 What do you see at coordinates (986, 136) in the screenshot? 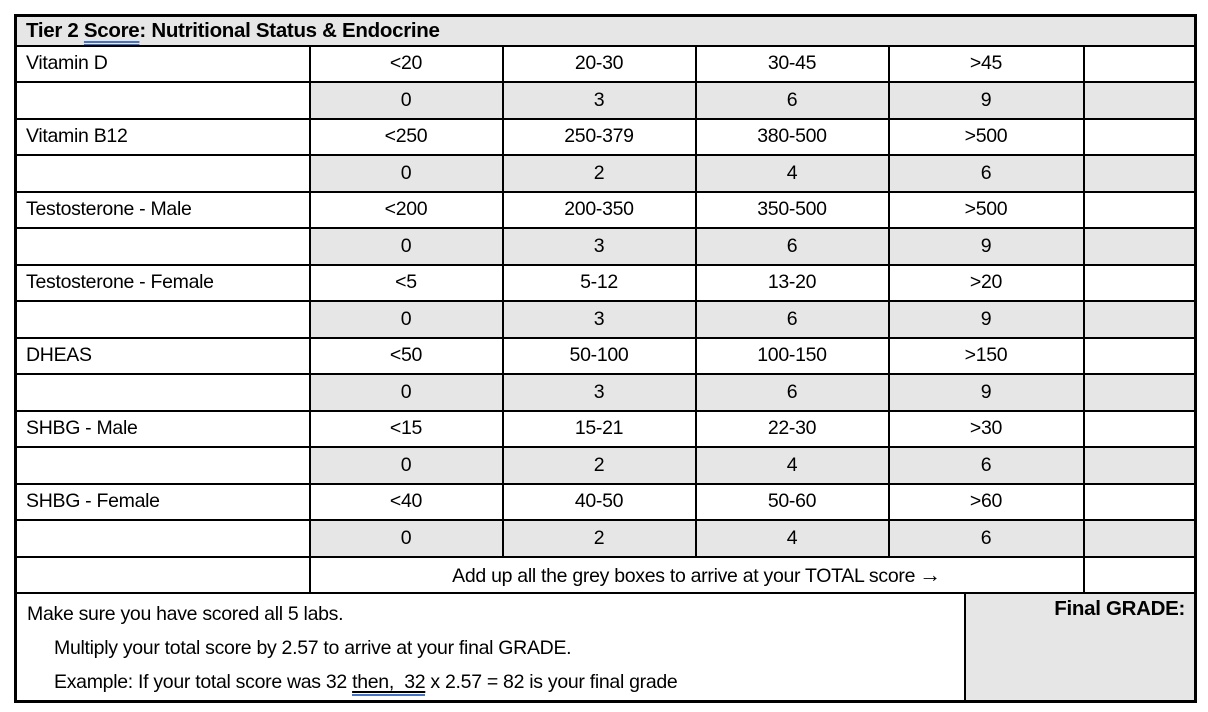
I see `range-cell: >500` at bounding box center [986, 136].